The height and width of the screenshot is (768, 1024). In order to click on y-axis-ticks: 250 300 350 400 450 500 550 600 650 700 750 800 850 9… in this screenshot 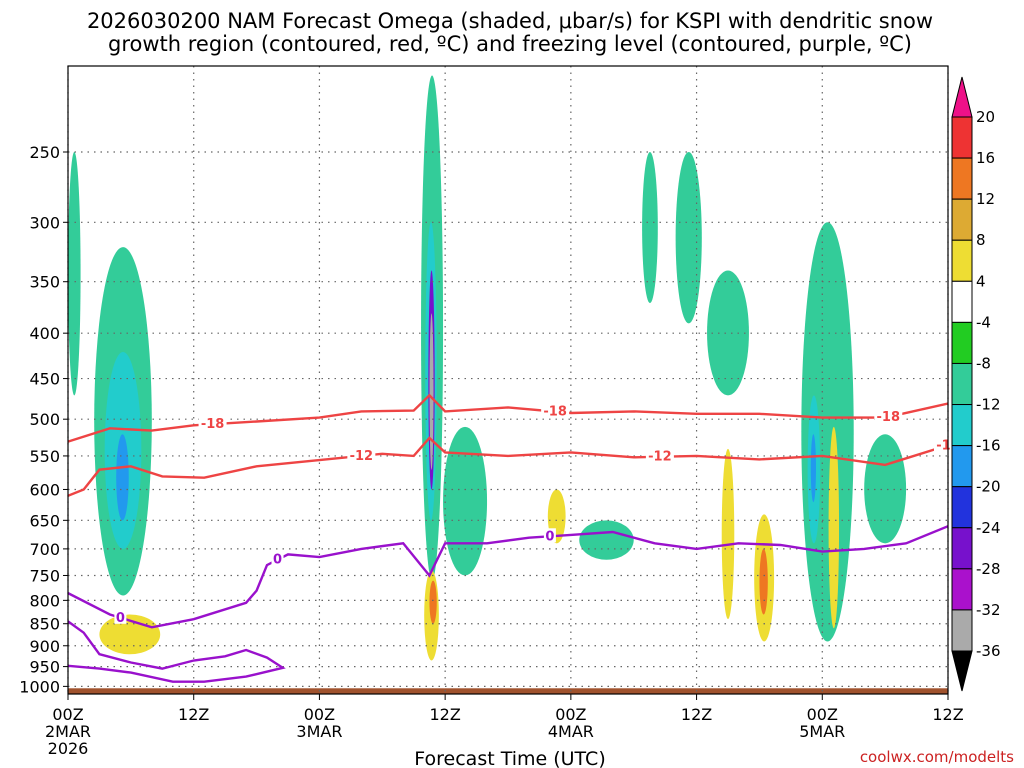, I will do `click(43, 419)`.